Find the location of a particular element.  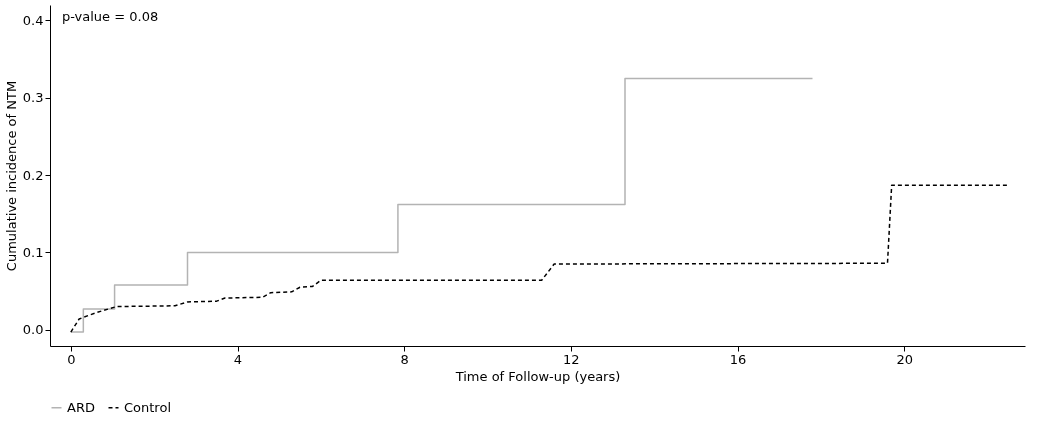

x-axis-title: Time of Follow-up (years) is located at coordinates (537, 376).